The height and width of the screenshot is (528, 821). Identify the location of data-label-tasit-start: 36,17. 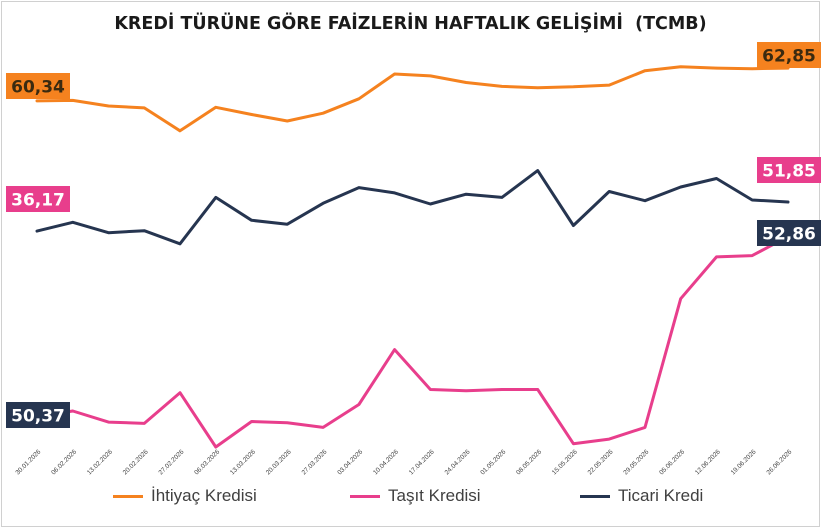
(38, 199).